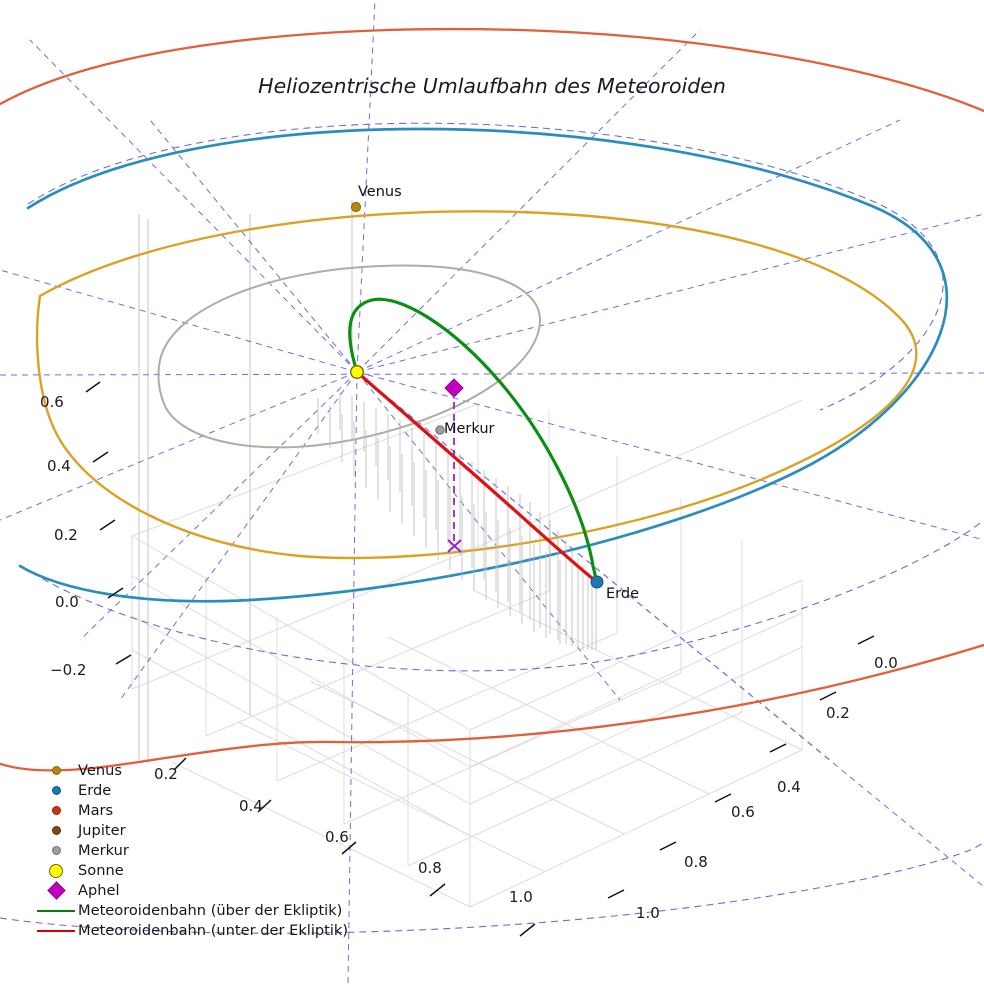 This screenshot has width=984, height=984. I want to click on x-tick-label: 1.0, so click(521, 897).